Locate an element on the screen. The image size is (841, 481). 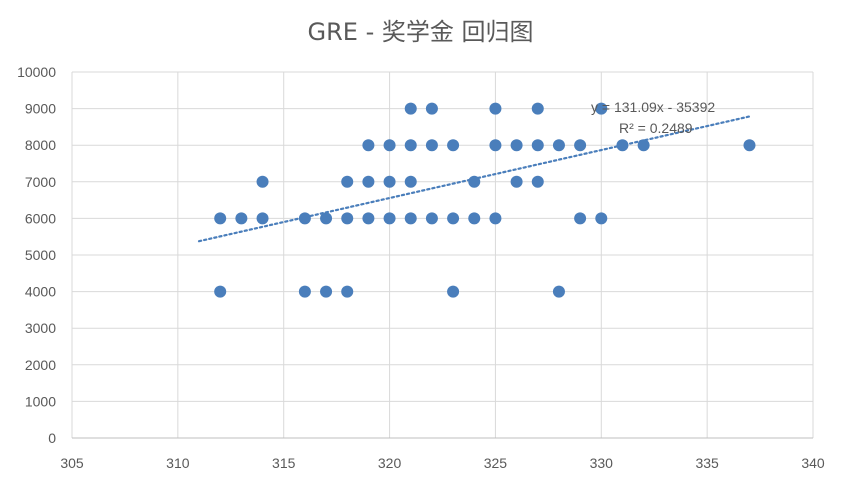
trendline-r-squared: R² = 0.2489 is located at coordinates (656, 128).